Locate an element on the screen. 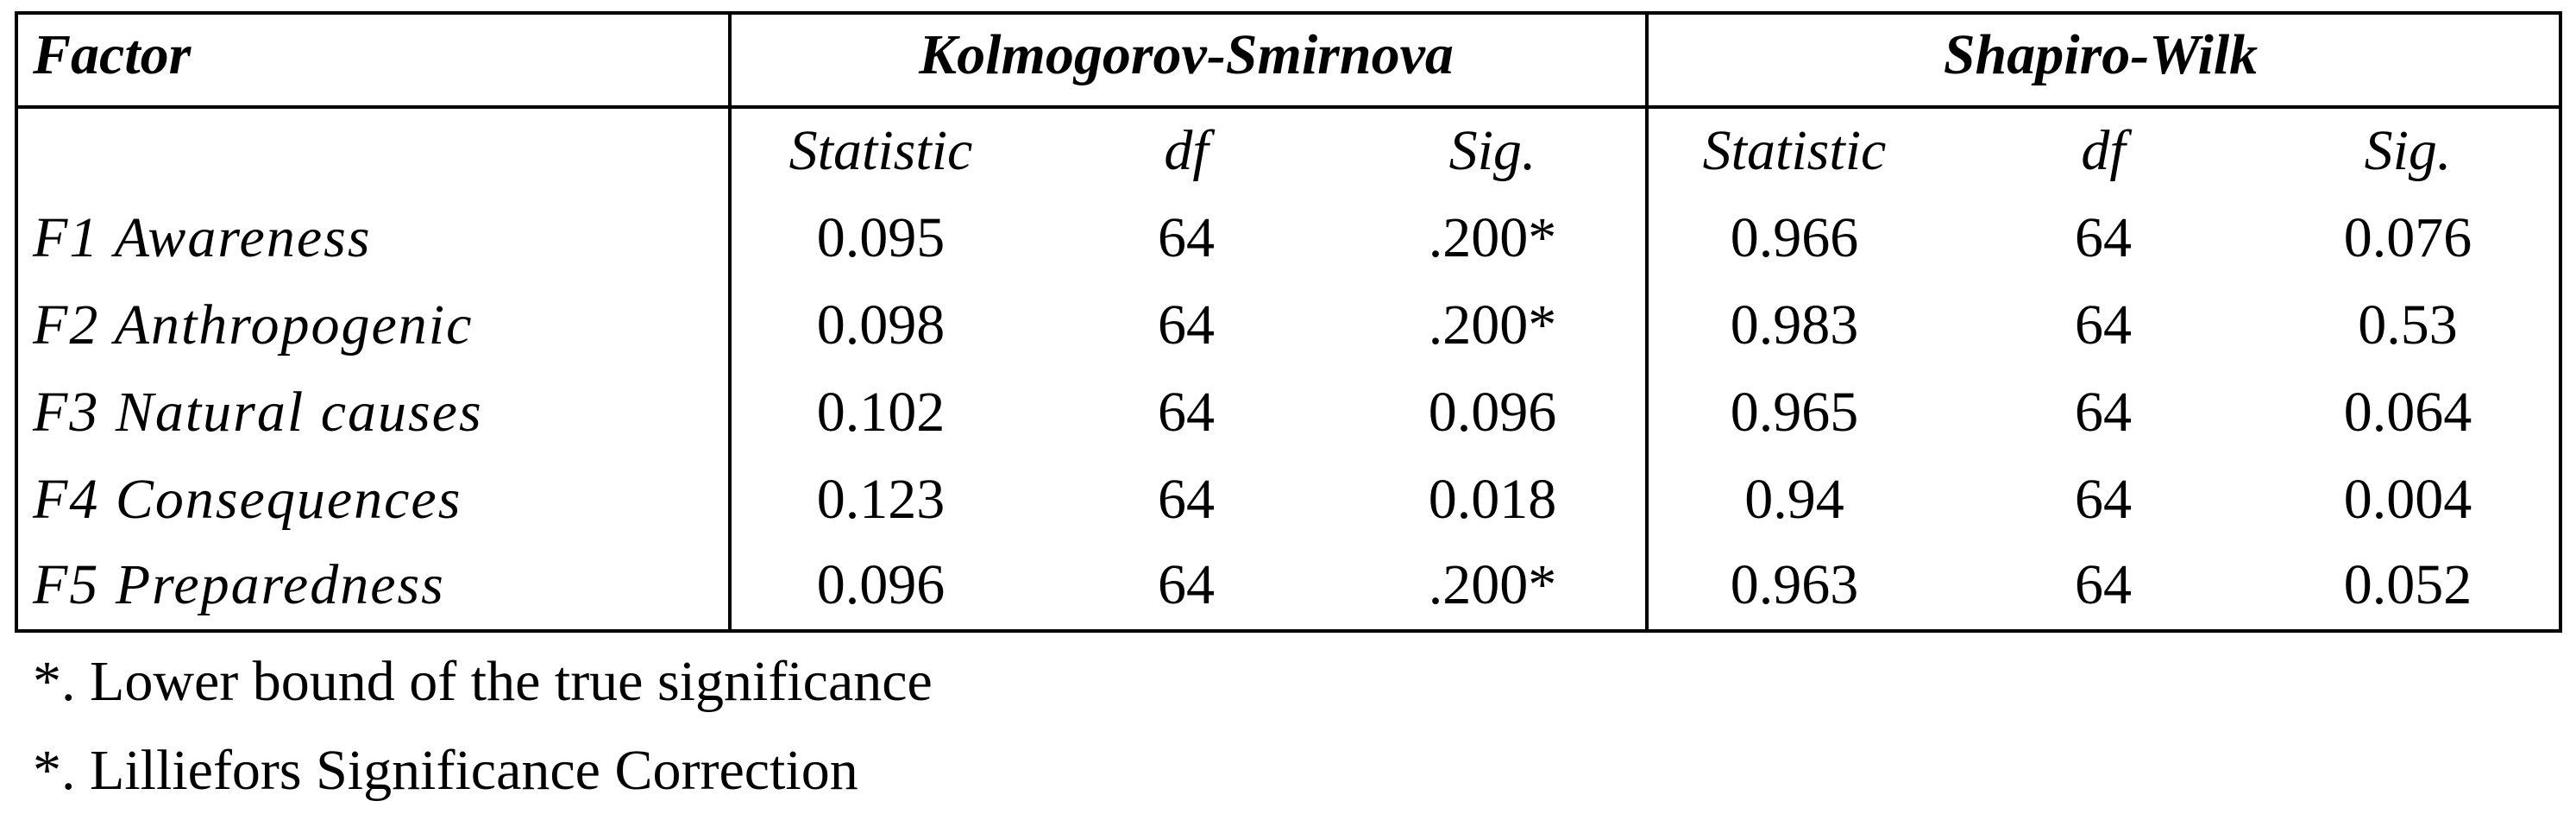 This screenshot has height=820, width=2576. group-header: Kolmogorov-Smirnova is located at coordinates (1186, 54).